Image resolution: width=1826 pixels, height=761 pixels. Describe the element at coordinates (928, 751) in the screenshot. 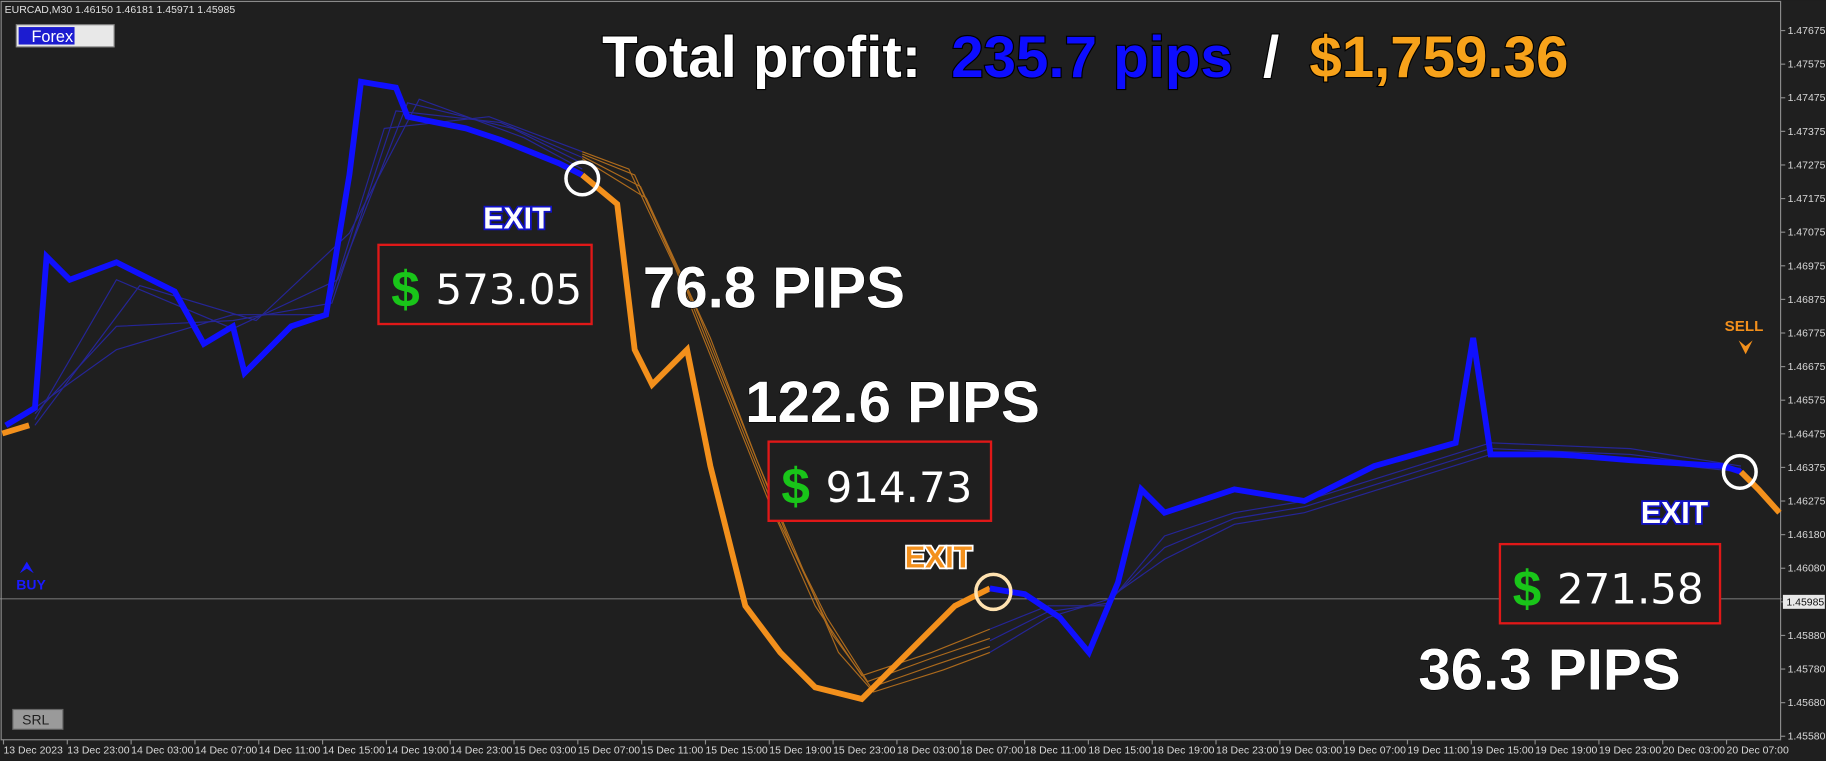

I see `time-label: 18 Dec 03:00` at that location.